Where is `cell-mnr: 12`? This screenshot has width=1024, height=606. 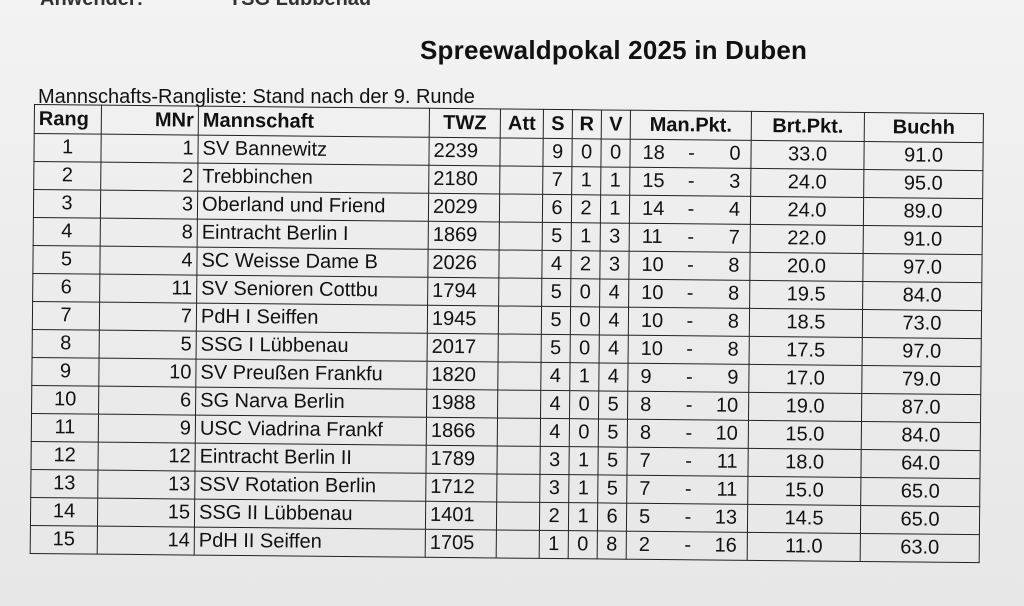 cell-mnr: 12 is located at coordinates (146, 457).